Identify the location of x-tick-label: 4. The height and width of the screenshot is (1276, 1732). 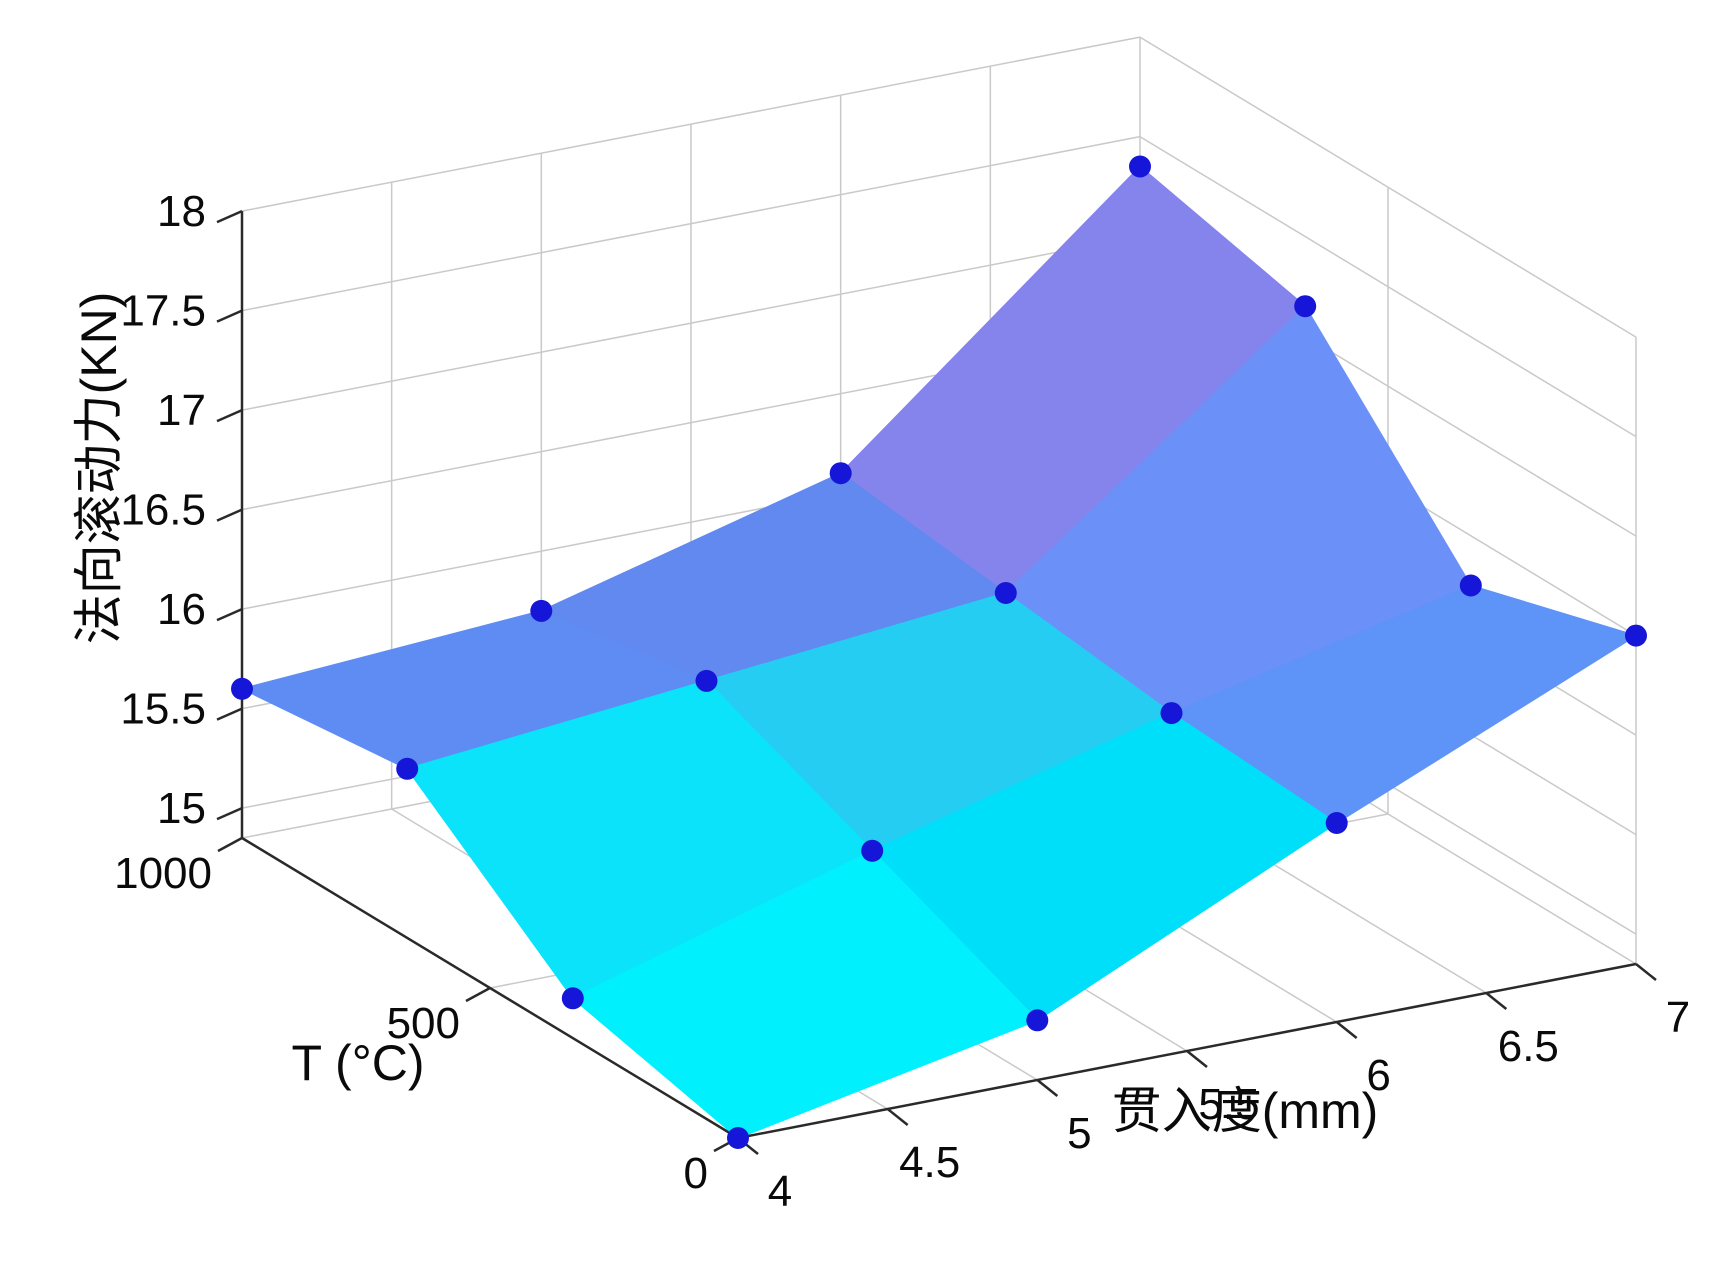
(780, 1191).